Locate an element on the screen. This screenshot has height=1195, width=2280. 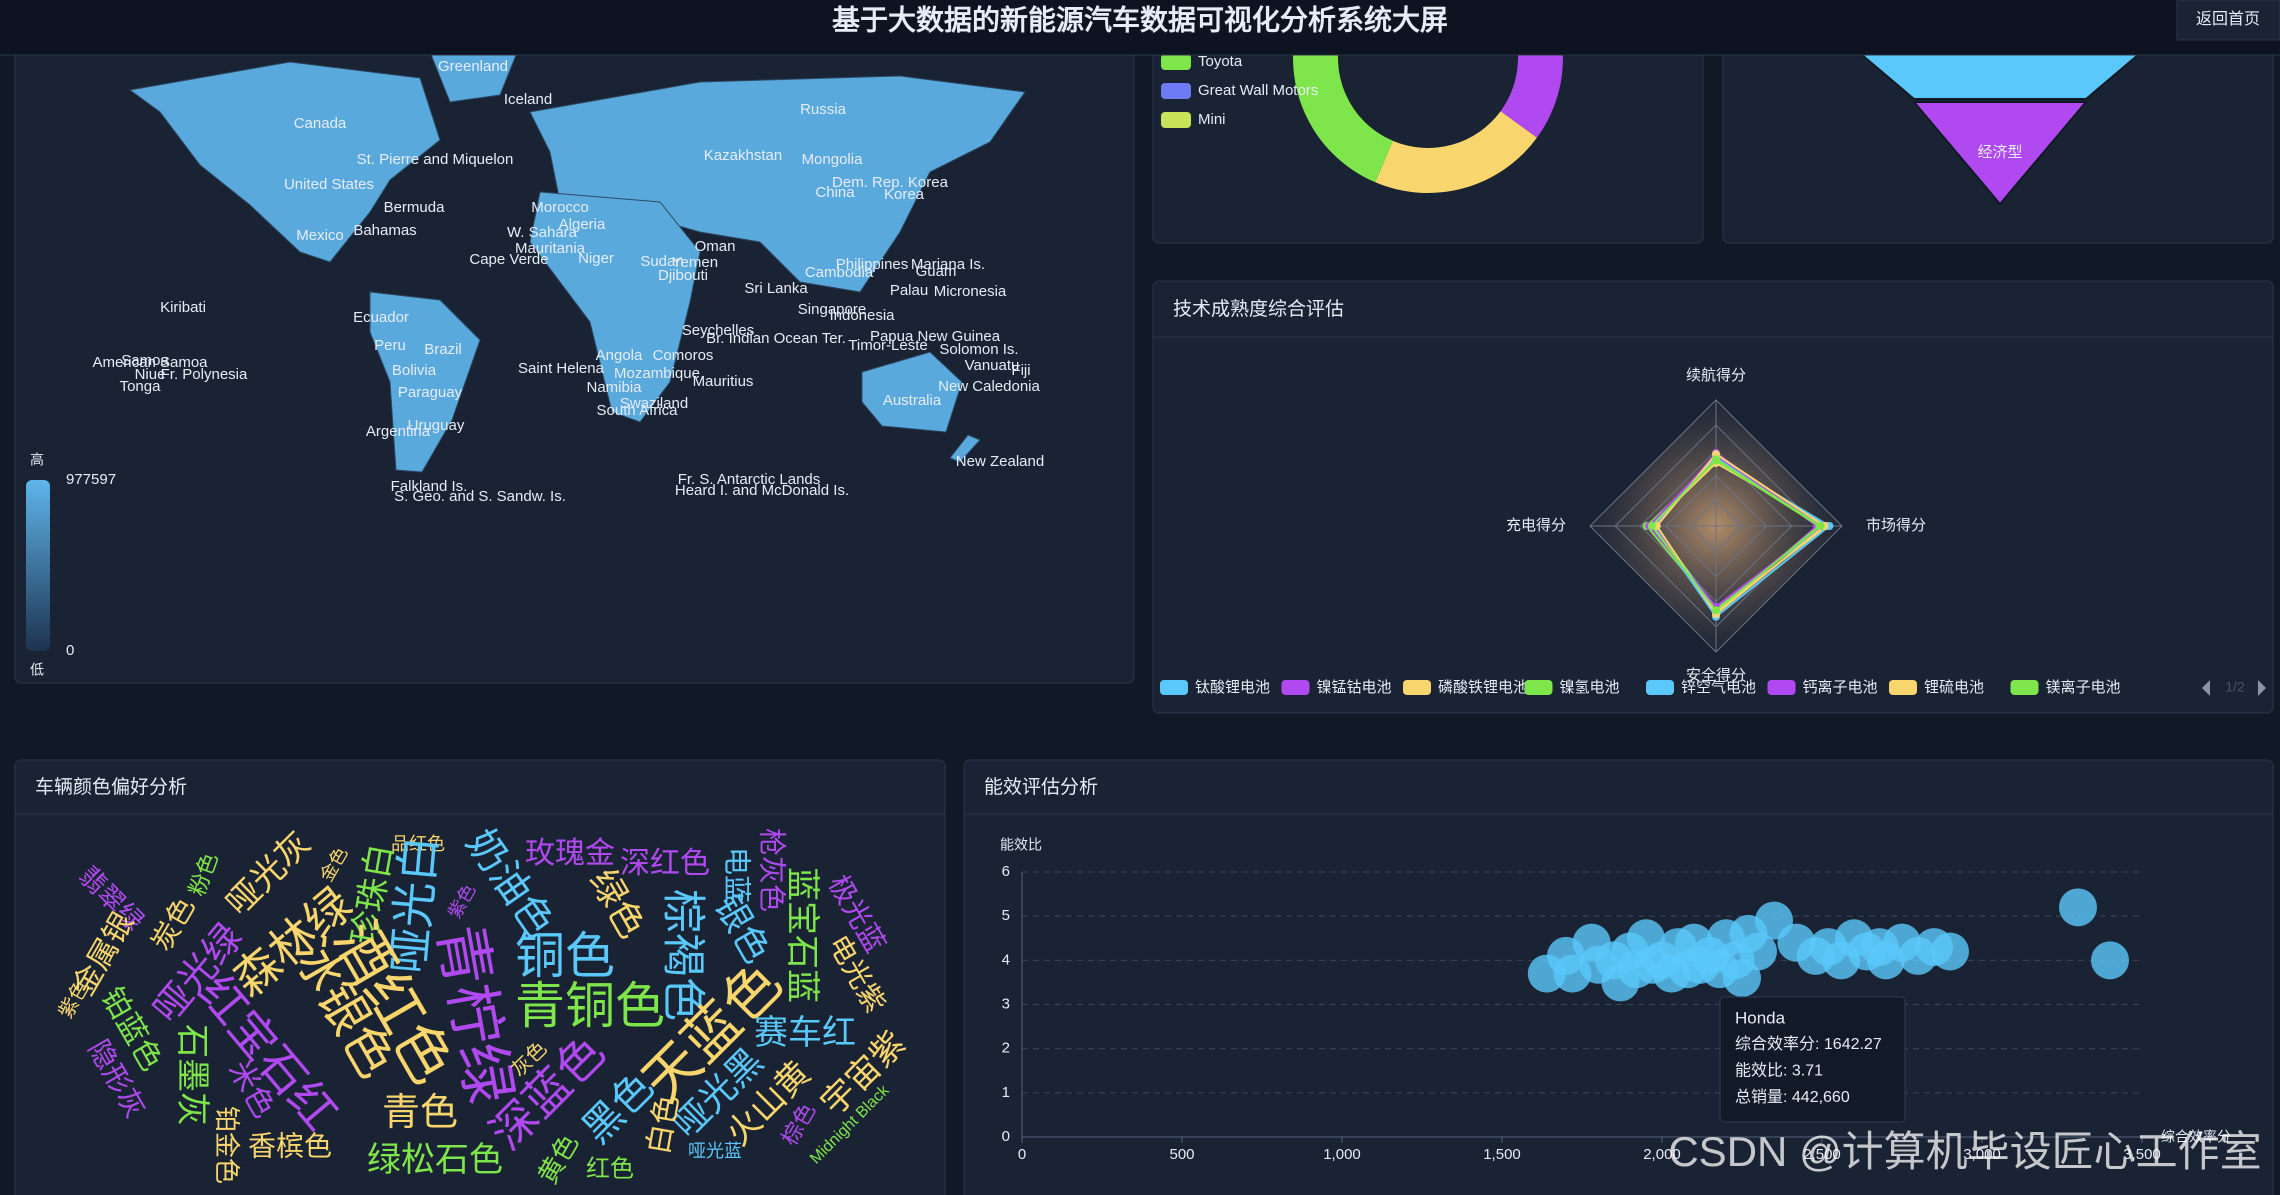
x-tick-label: 1,500 is located at coordinates (1502, 1154).